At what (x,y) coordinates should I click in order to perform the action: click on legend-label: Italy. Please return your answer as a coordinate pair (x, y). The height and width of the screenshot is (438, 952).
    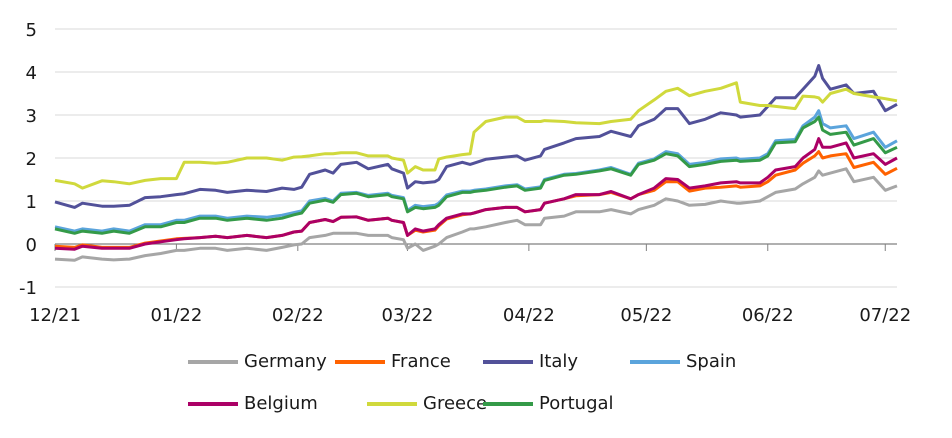
    Looking at the image, I should click on (559, 361).